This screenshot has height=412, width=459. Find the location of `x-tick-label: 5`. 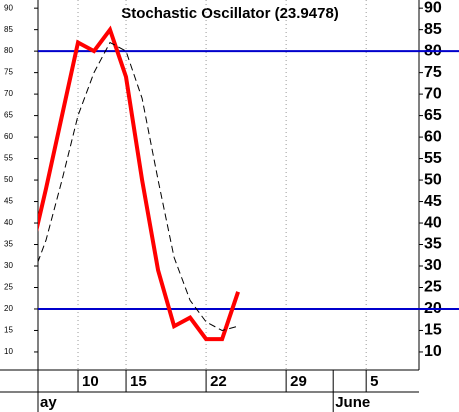

x-tick-label: 5 is located at coordinates (374, 381).